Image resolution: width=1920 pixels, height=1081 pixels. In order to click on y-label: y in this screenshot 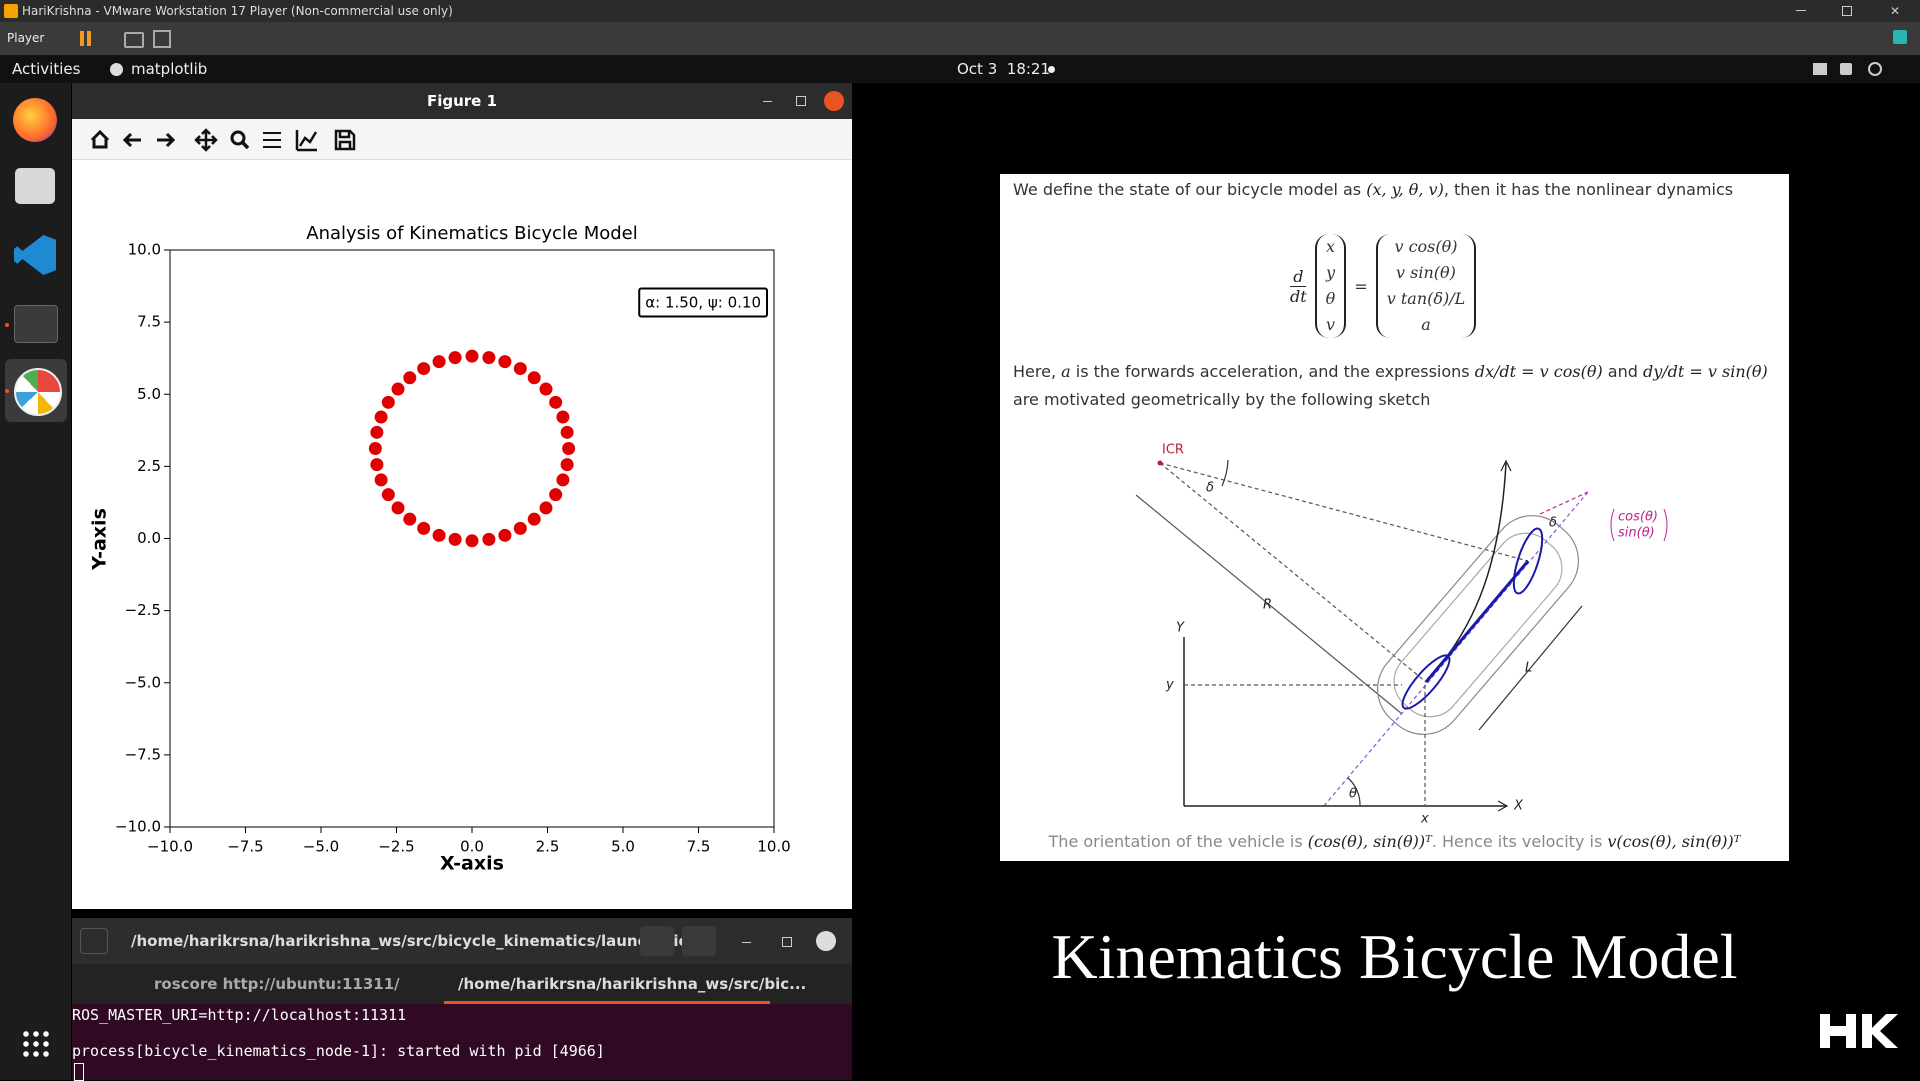, I will do `click(1169, 685)`.